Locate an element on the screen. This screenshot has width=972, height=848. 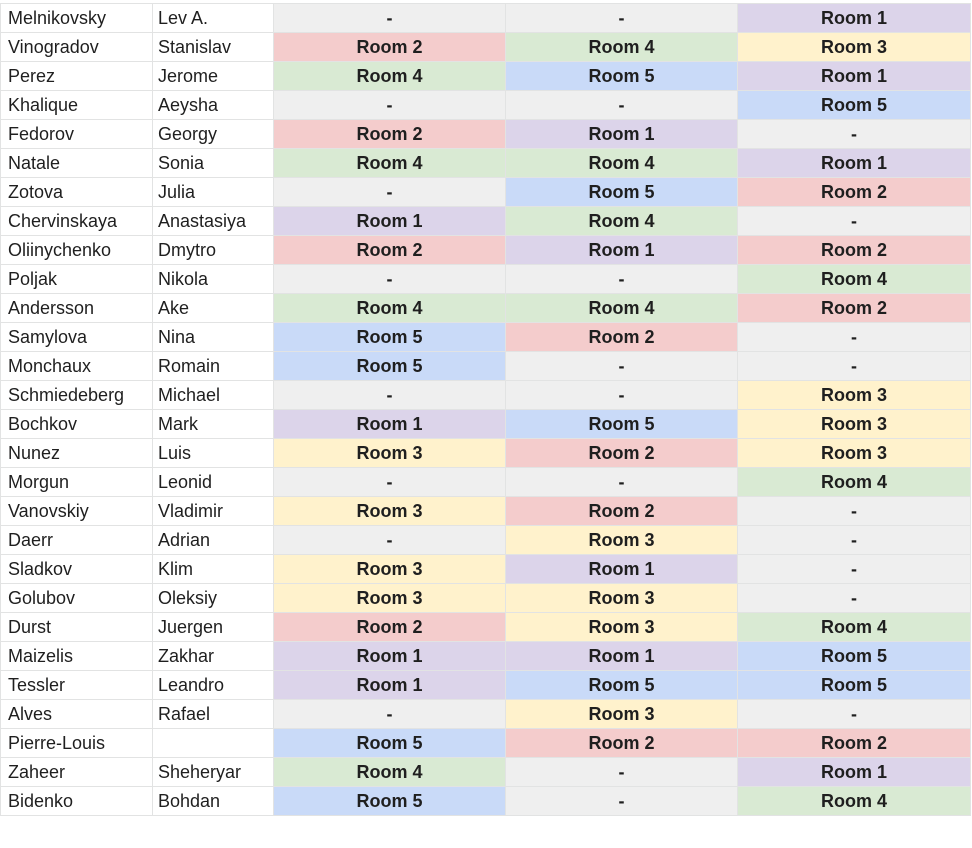
first-name-cell: Leandro is located at coordinates (213, 685).